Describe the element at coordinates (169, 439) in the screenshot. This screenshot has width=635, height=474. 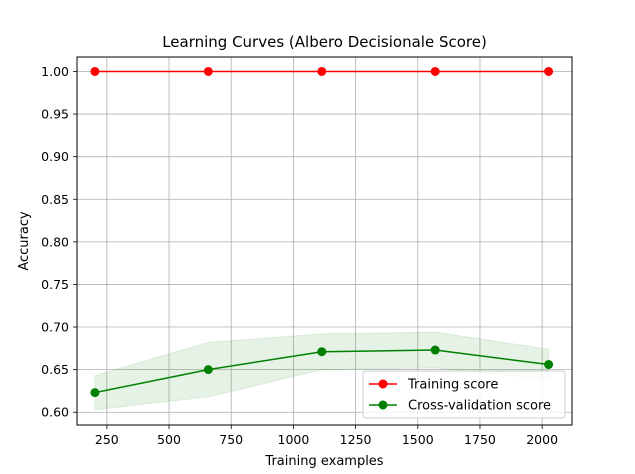
I see `x-tick-label: 500` at that location.